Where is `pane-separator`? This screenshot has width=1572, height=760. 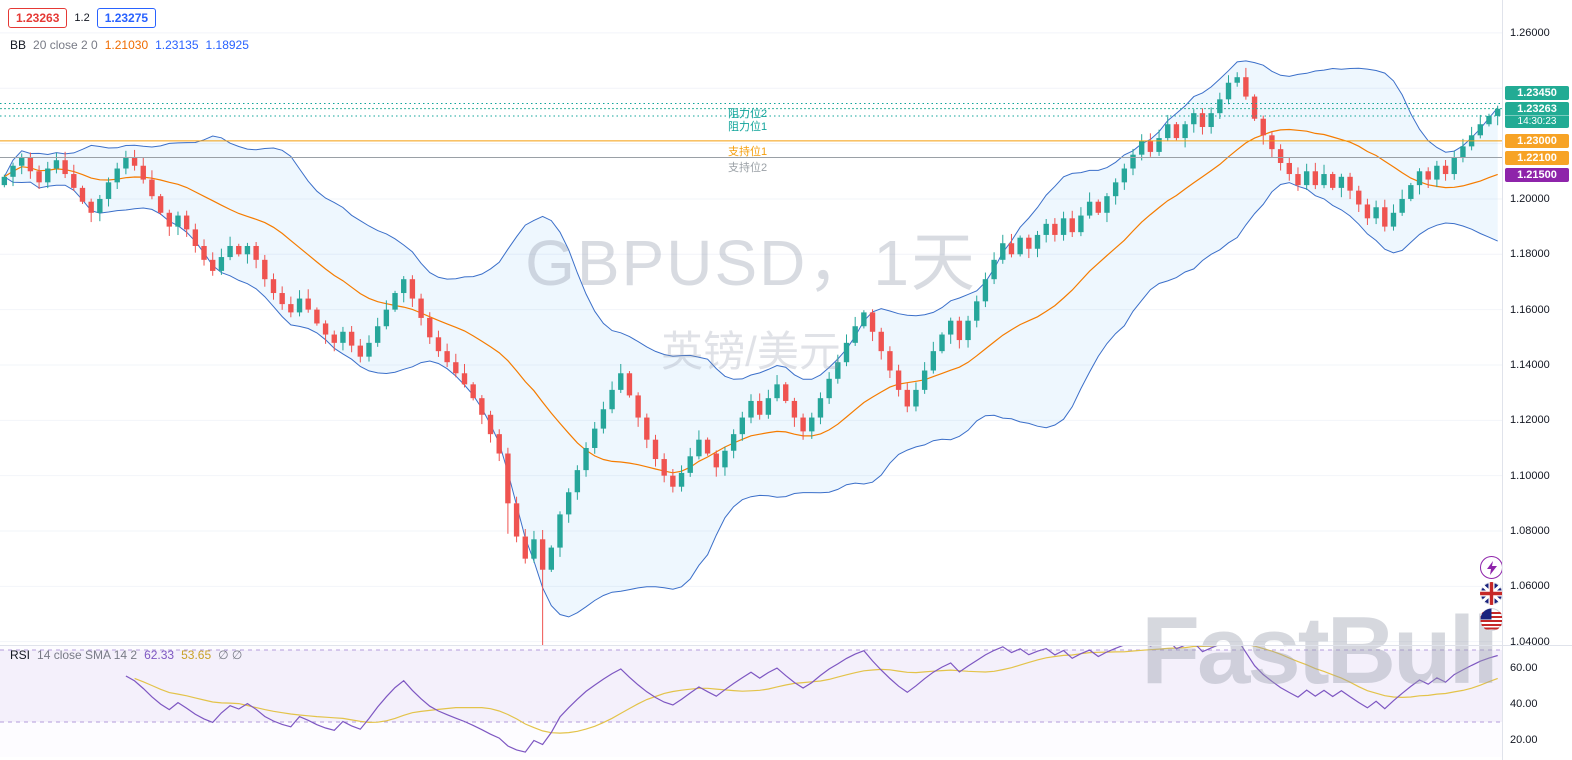
pane-separator is located at coordinates (786, 645).